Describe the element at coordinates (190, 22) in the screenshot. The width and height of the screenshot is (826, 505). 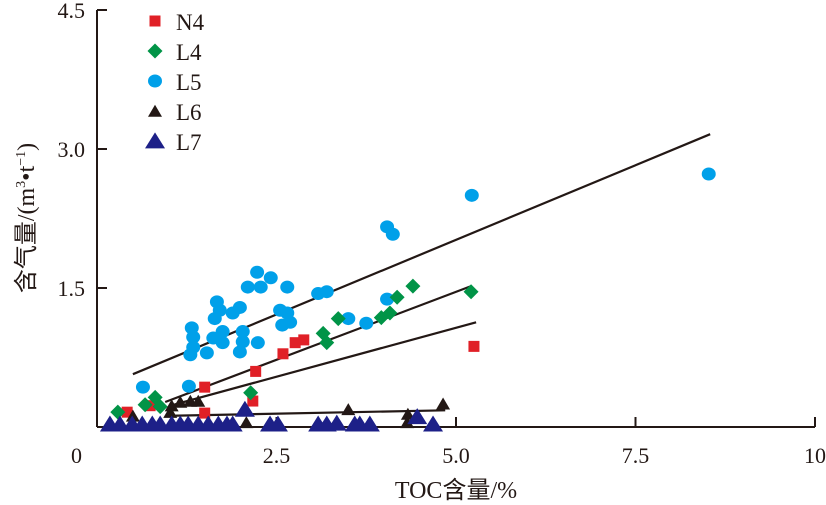
I see `legend-label: N4` at that location.